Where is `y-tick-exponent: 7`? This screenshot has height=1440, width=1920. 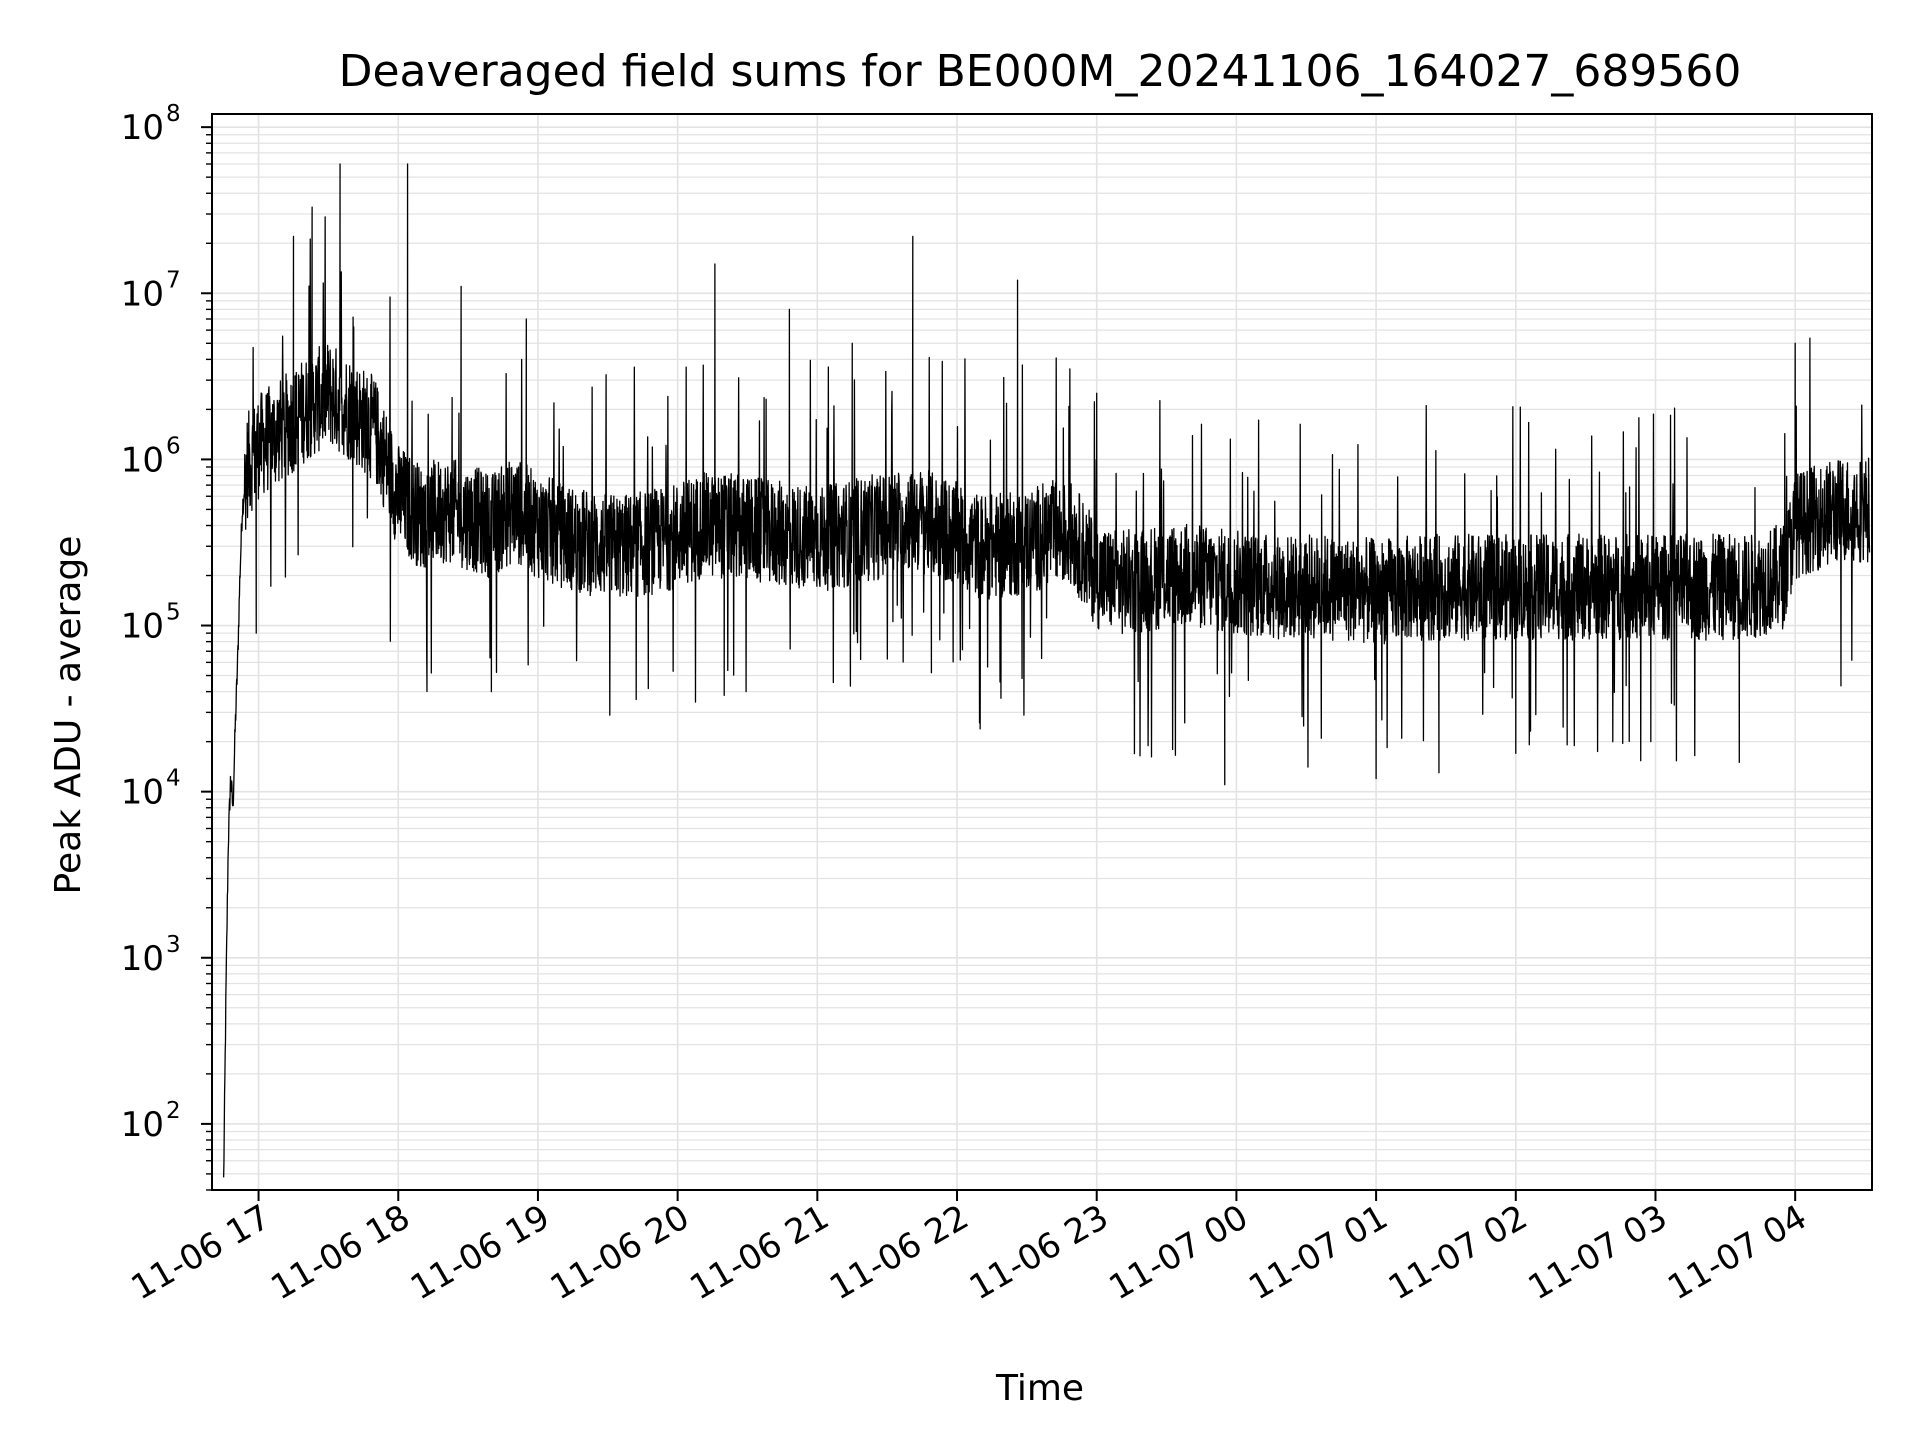
y-tick-exponent: 7 is located at coordinates (173, 280).